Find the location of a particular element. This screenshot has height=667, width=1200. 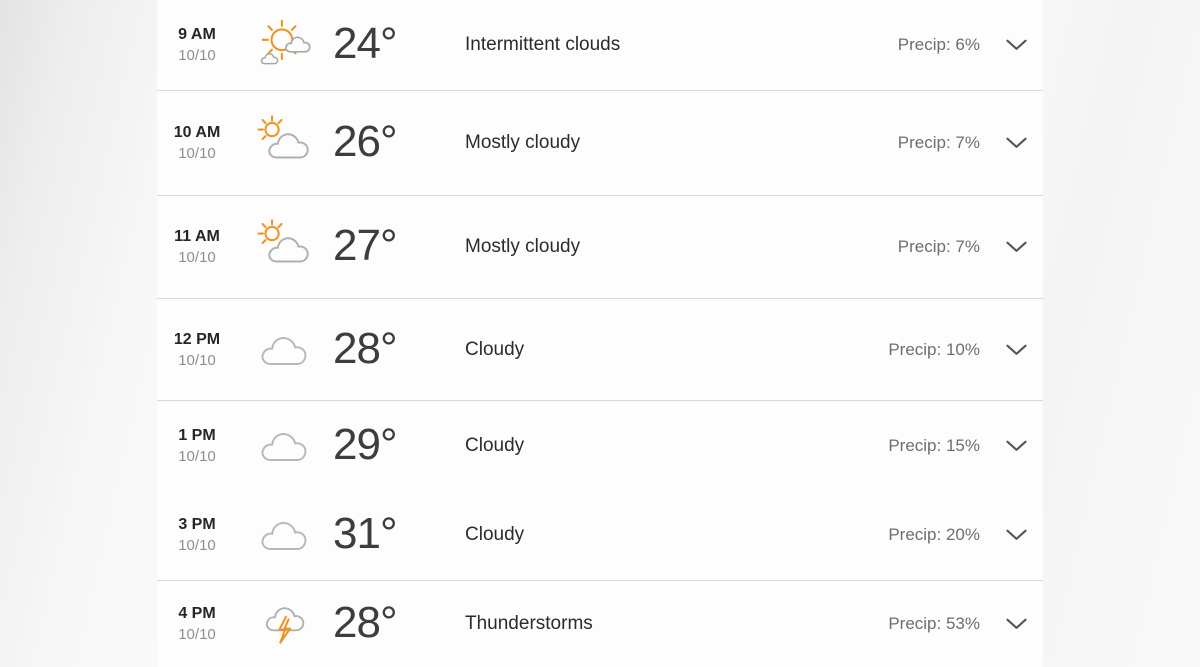

time-cell: 10 AM 10/10 is located at coordinates (197, 143).